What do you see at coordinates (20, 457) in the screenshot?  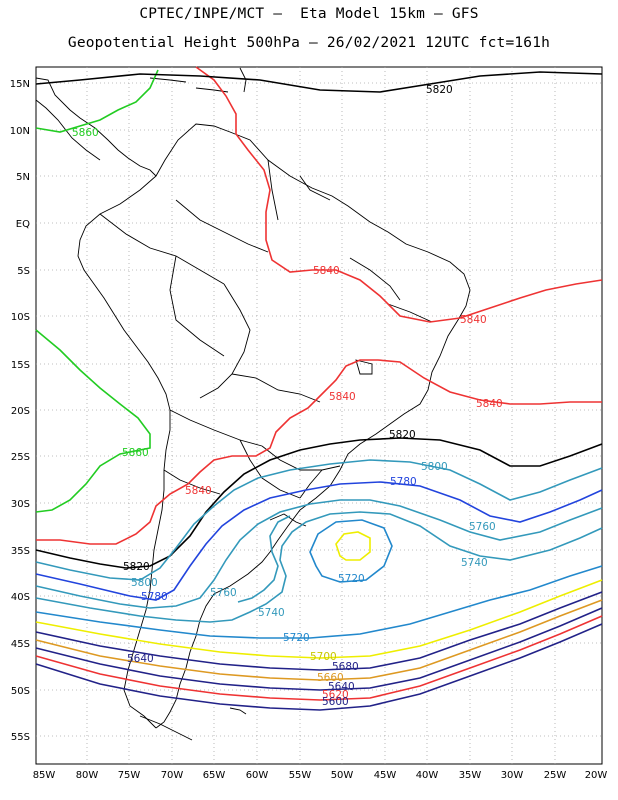 I see `lat-label: 25S` at bounding box center [20, 457].